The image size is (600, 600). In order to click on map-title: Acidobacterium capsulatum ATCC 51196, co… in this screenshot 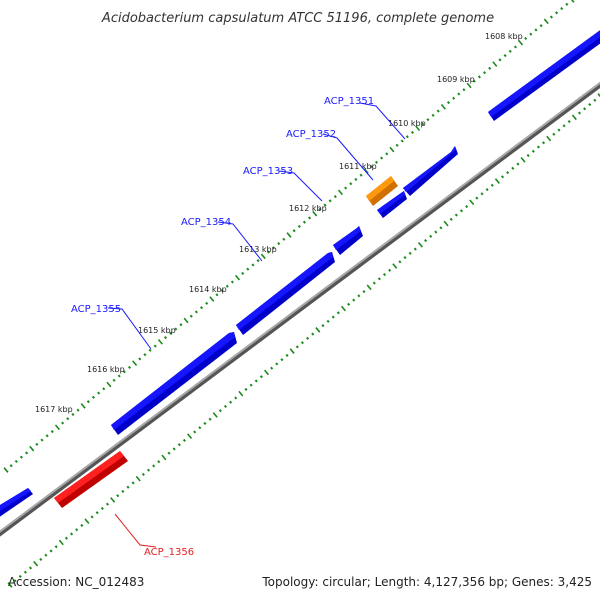, I will do `click(297, 18)`.